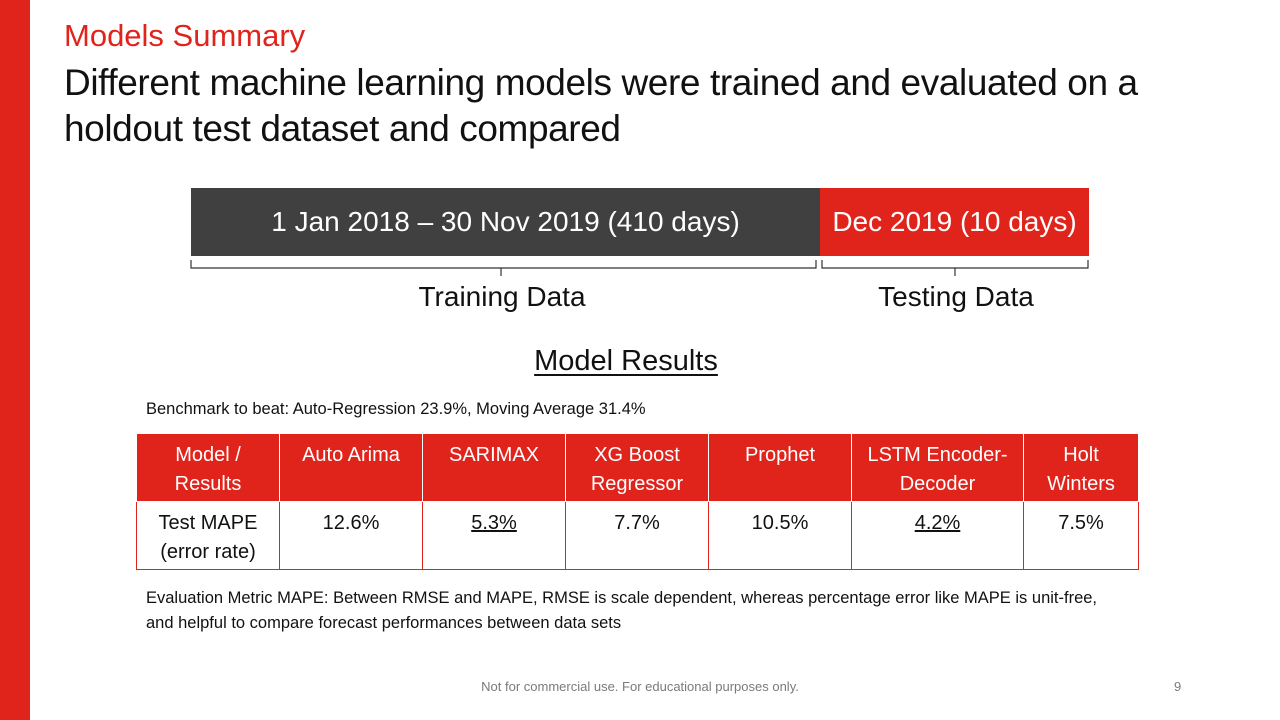  What do you see at coordinates (937, 467) in the screenshot?
I see `header-cell: LSTM Encoder-Decoder` at bounding box center [937, 467].